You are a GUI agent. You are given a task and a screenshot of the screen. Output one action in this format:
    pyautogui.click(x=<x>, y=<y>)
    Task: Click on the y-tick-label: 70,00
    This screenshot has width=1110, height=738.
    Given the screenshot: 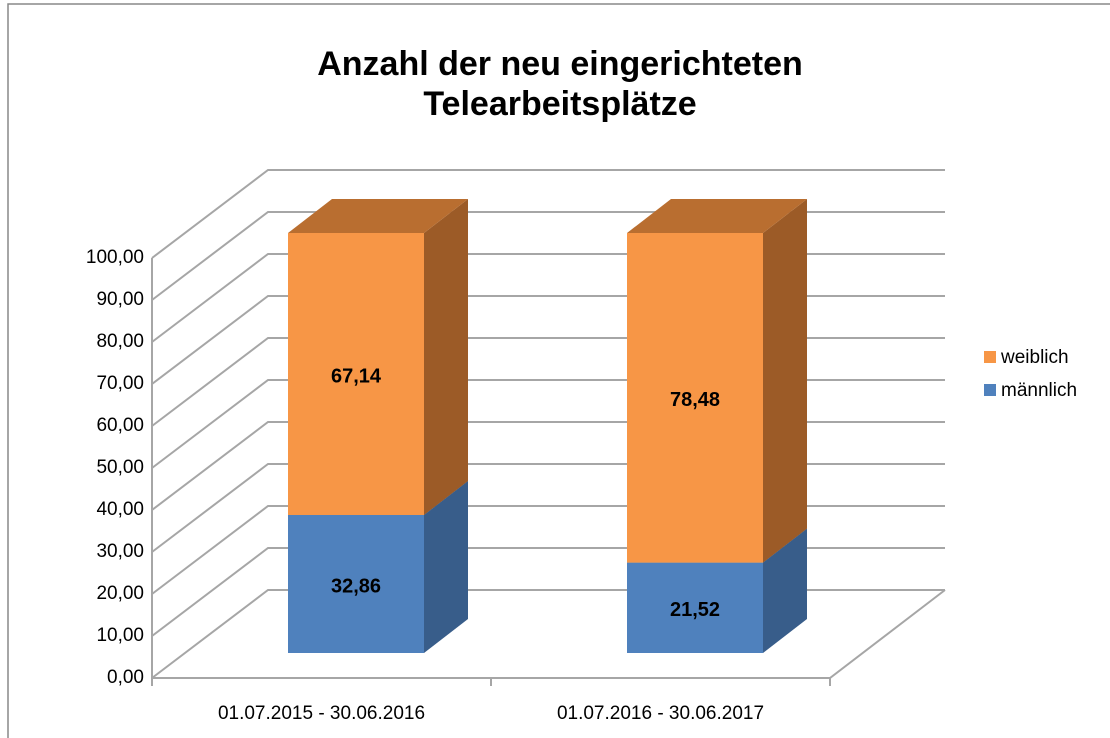 What is the action you would take?
    pyautogui.click(x=120, y=383)
    